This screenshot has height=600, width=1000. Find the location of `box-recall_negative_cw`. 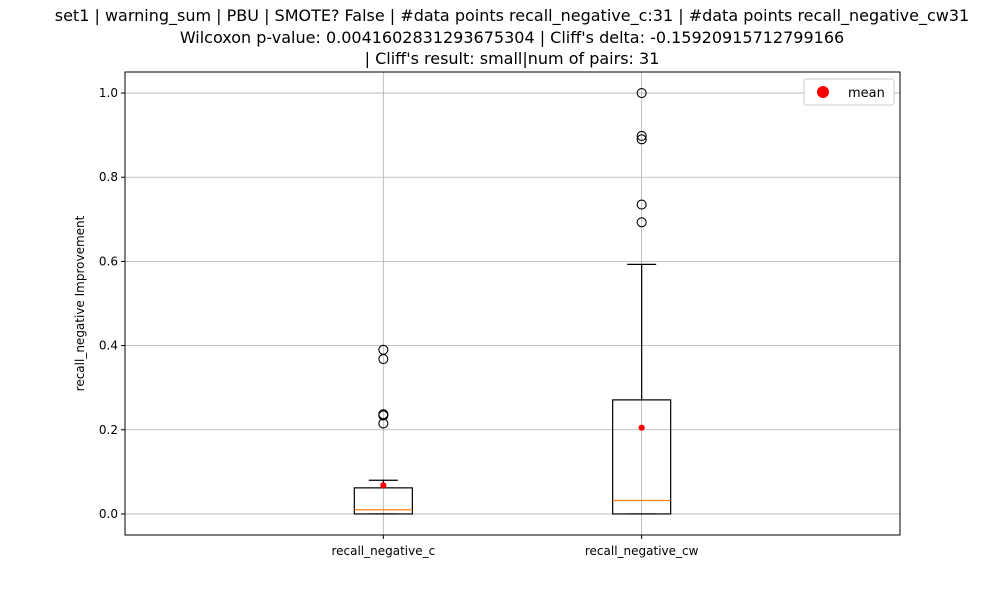

box-recall_negative_cw is located at coordinates (642, 301).